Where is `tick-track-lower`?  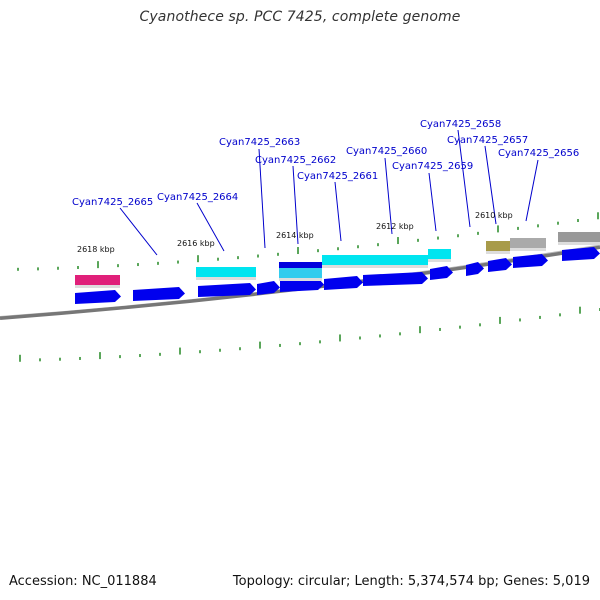 tick-track-lower is located at coordinates (309, 334).